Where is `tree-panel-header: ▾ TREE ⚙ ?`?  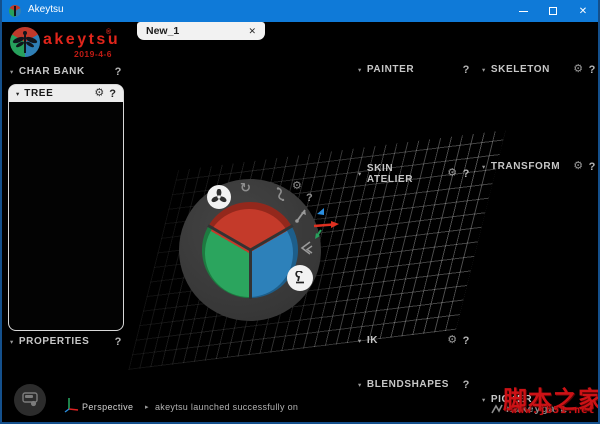
tree-panel-header: ▾ TREE ⚙ ? is located at coordinates (66, 93).